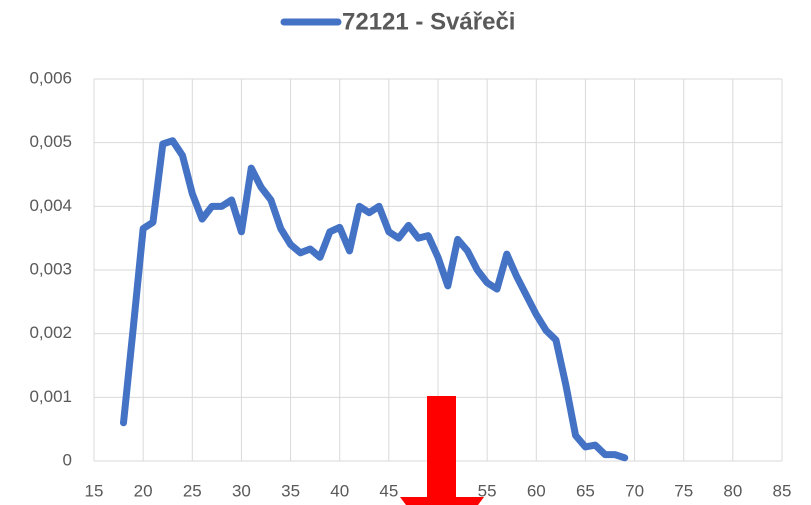 This screenshot has width=811, height=505. What do you see at coordinates (782, 490) in the screenshot?
I see `x-tick-label: 85` at bounding box center [782, 490].